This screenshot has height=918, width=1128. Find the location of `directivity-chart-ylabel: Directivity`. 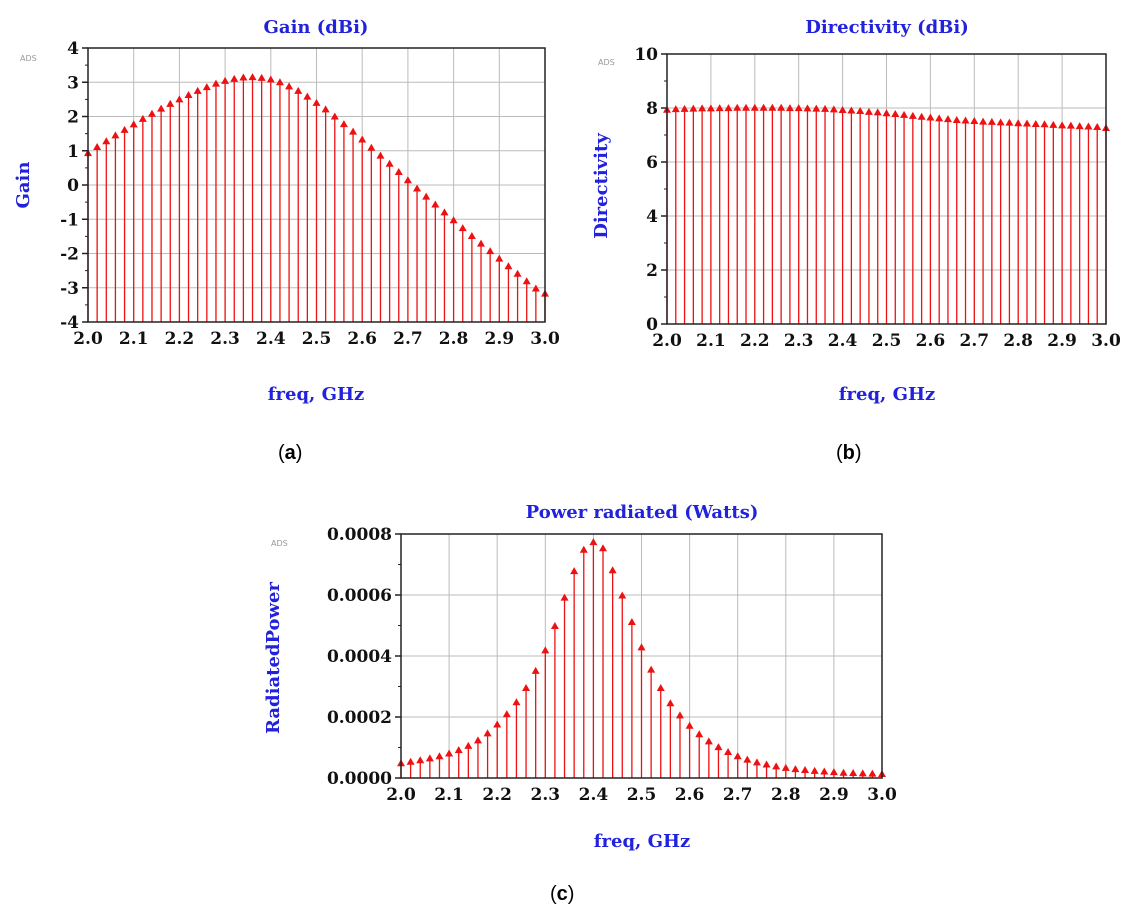

directivity-chart-ylabel: Directivity is located at coordinates (601, 186).